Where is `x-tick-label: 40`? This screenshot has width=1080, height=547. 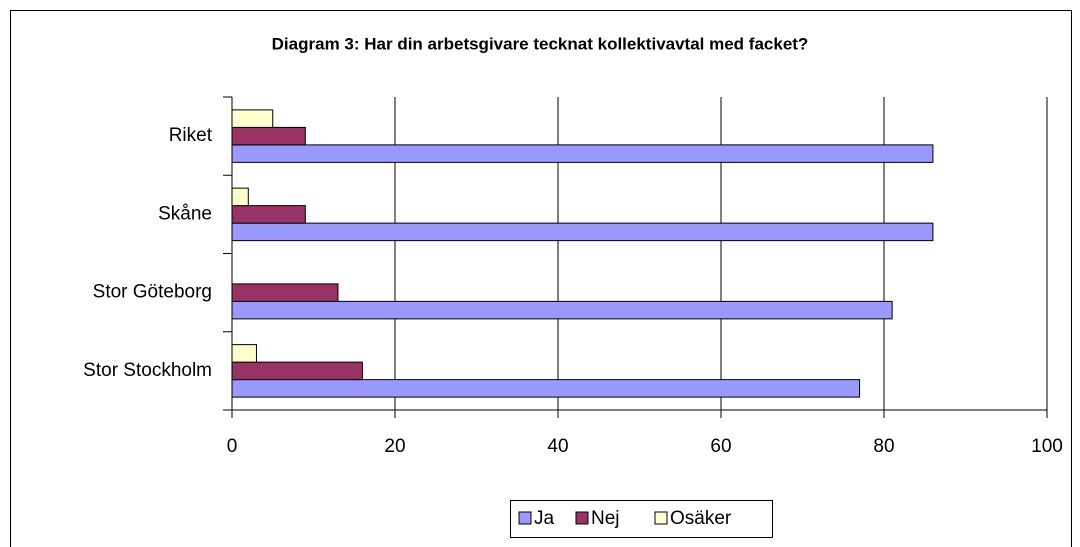
x-tick-label: 40 is located at coordinates (557, 446).